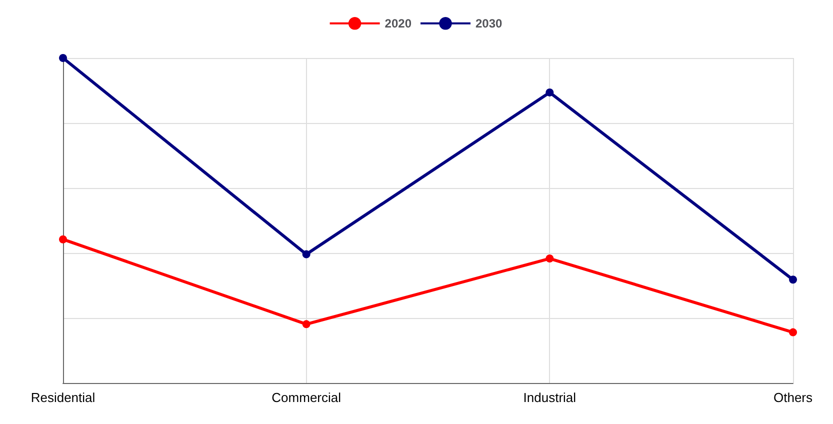  What do you see at coordinates (307, 397) in the screenshot?
I see `x-tick-label: Commercial` at bounding box center [307, 397].